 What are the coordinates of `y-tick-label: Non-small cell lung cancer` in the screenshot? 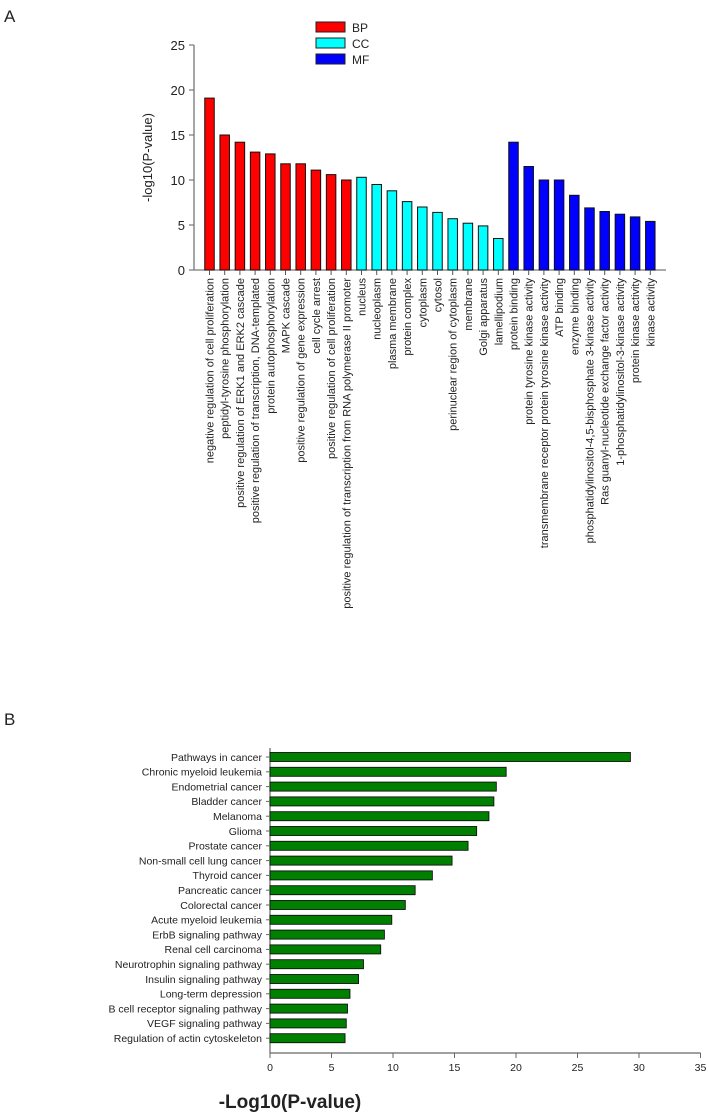 It's located at (201, 861).